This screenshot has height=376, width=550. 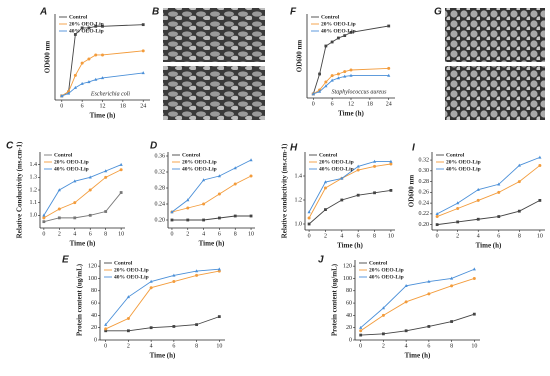 What do you see at coordinates (251, 234) in the screenshot?
I see `x-tick-label: 10` at bounding box center [251, 234].